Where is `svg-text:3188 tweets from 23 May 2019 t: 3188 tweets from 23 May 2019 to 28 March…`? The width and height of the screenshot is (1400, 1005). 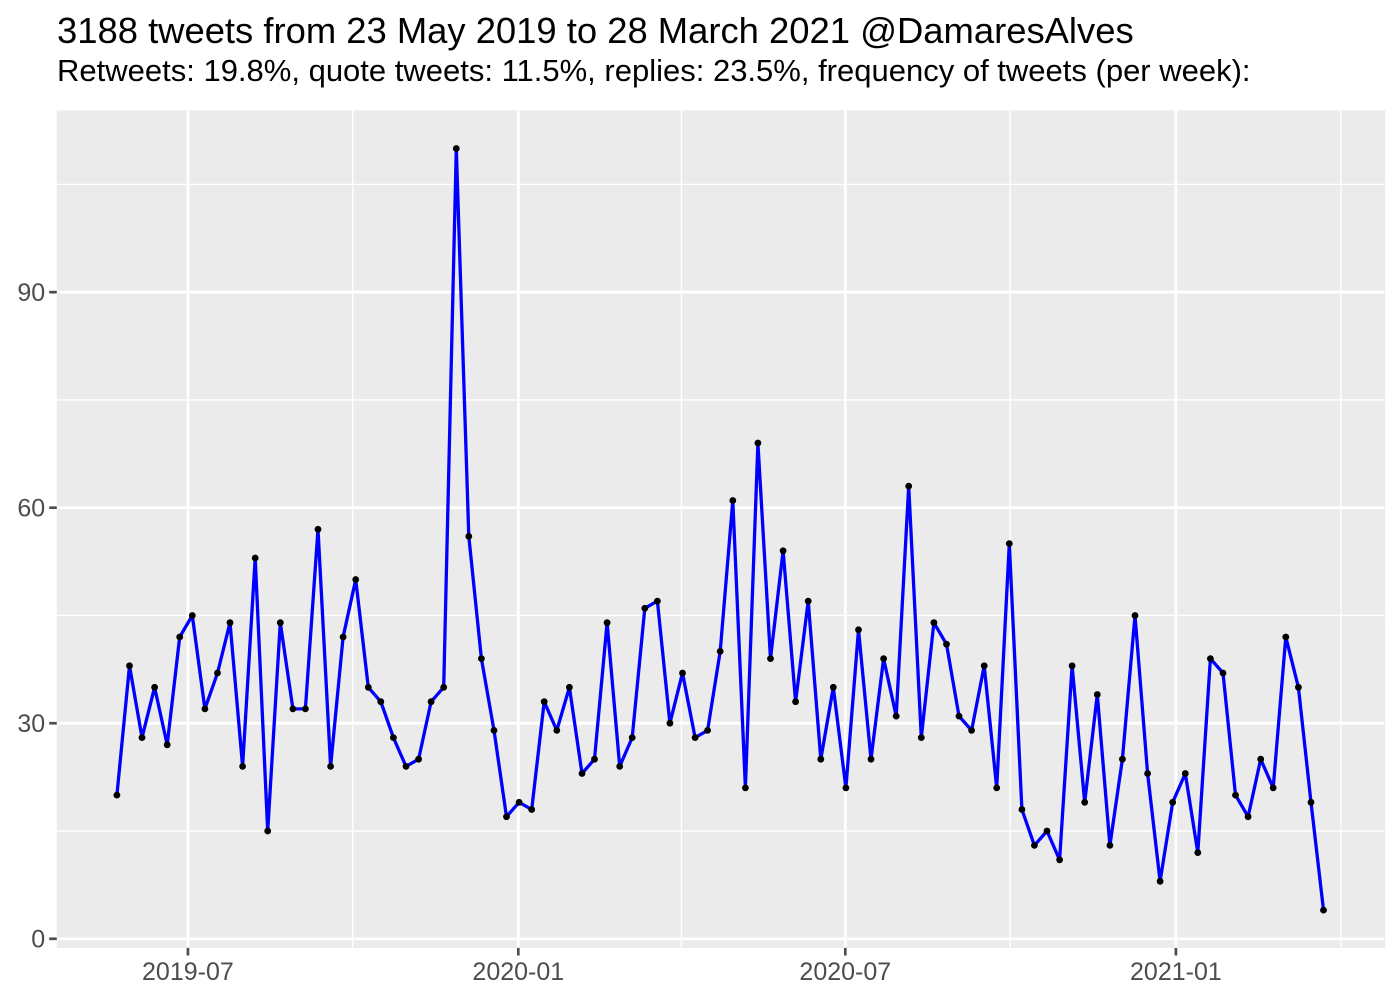 svg-text:3188 tweets from 23 May 2019 t: 3188 tweets from 23 May 2019 to 28 March… is located at coordinates (595, 30).